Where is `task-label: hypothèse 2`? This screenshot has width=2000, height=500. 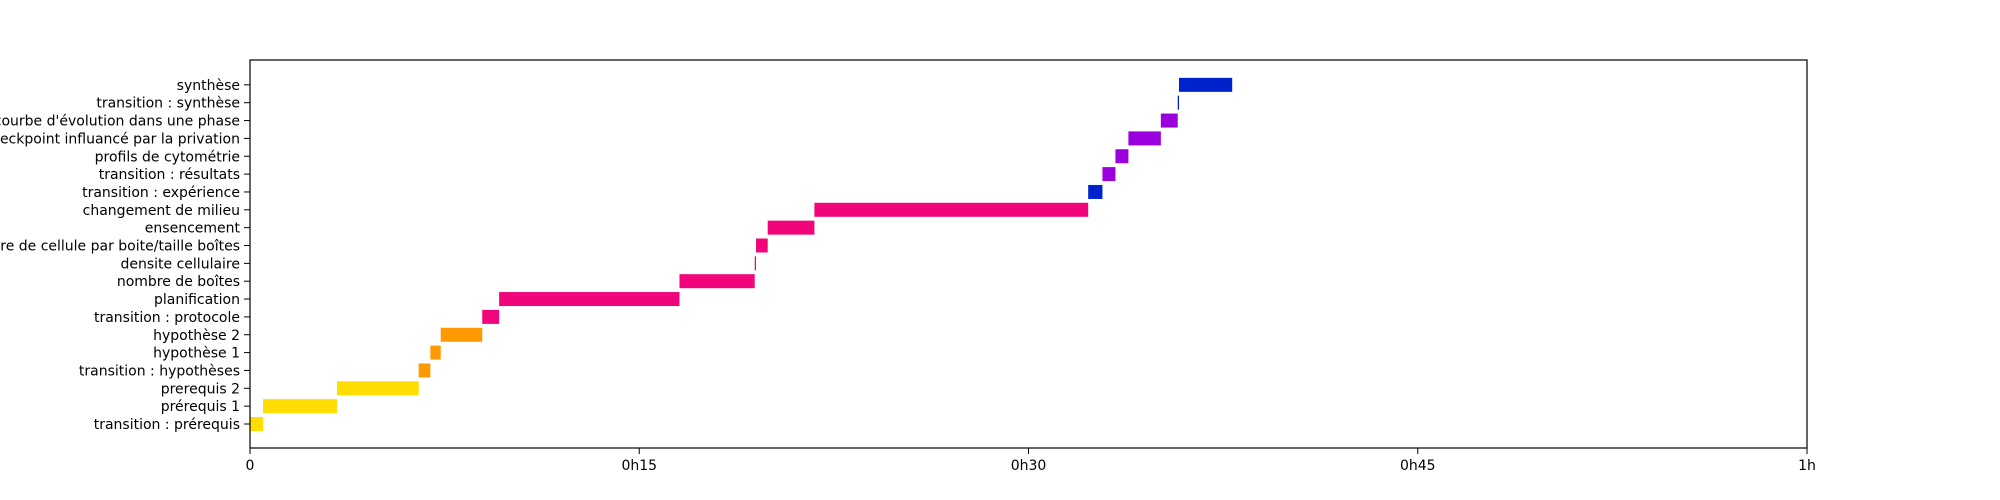
task-label: hypothèse 2 is located at coordinates (196, 336).